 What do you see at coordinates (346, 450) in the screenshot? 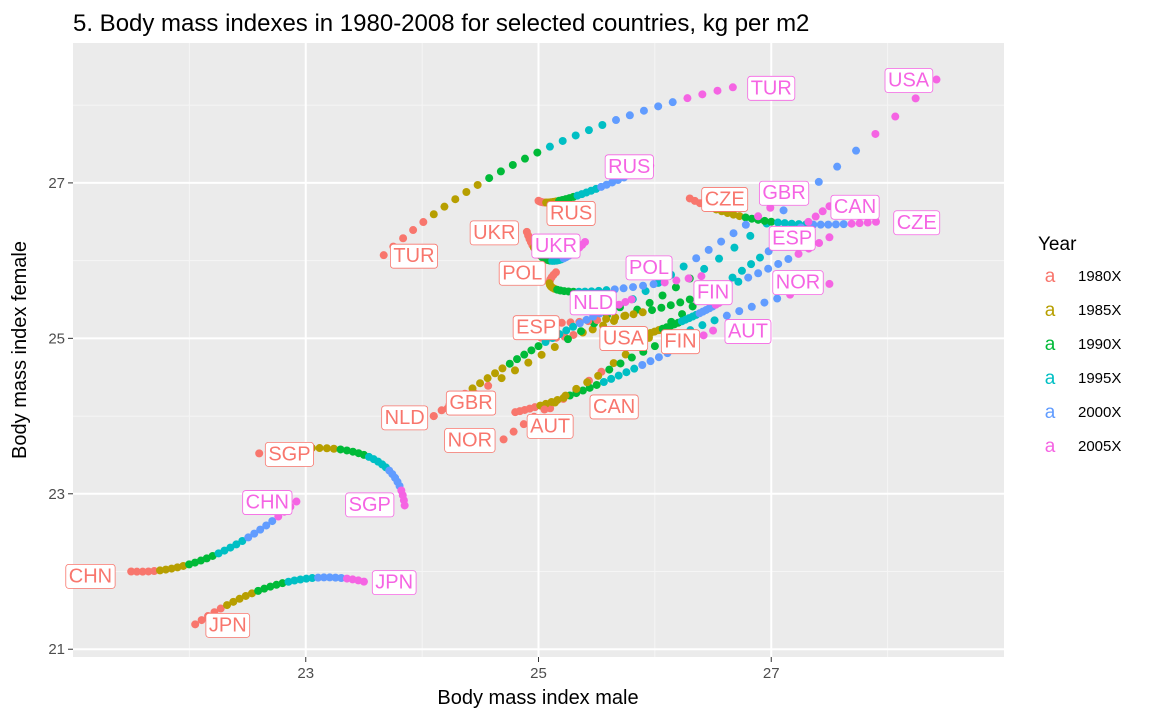
I see `data-point-sgp` at bounding box center [346, 450].